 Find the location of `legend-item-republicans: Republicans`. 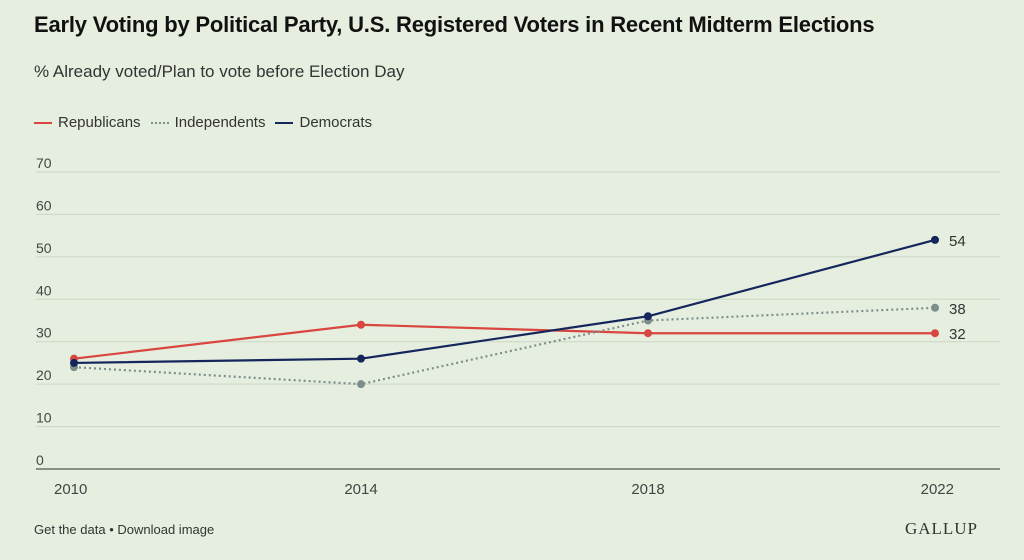

legend-item-republicans: Republicans is located at coordinates (87, 122).